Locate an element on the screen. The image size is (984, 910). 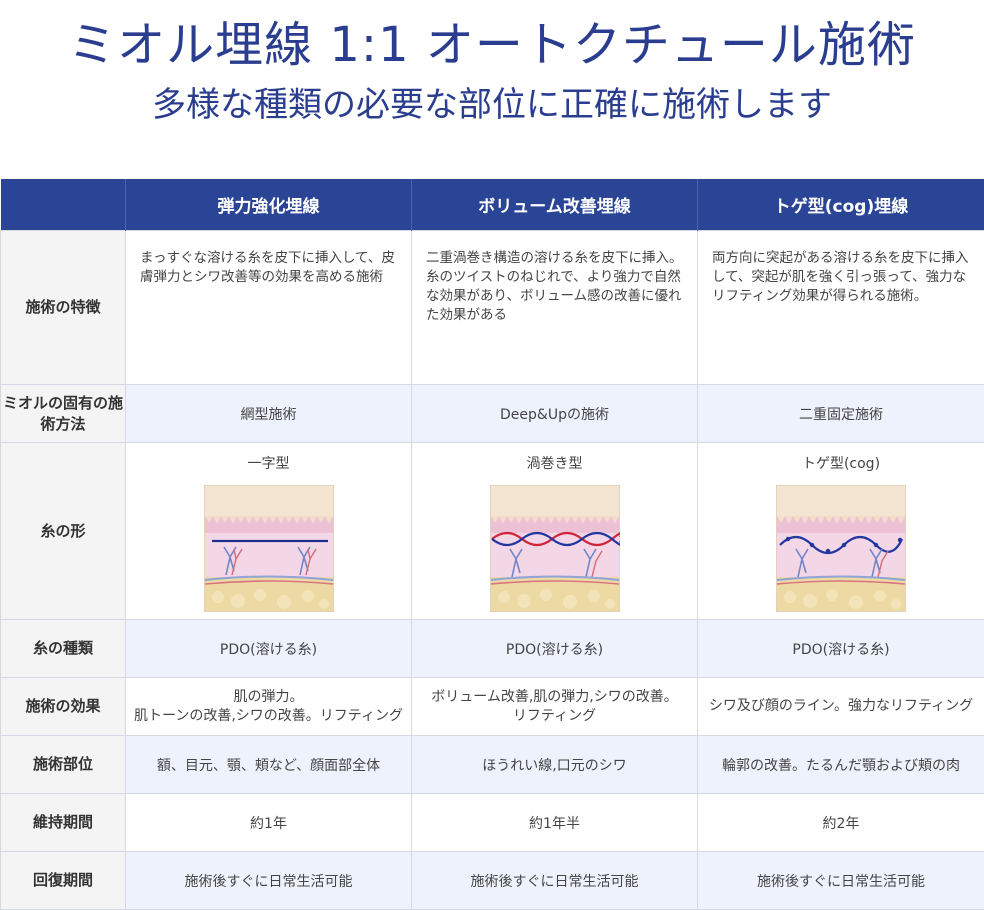
shape-label: トゲ型(cog) is located at coordinates (841, 464).